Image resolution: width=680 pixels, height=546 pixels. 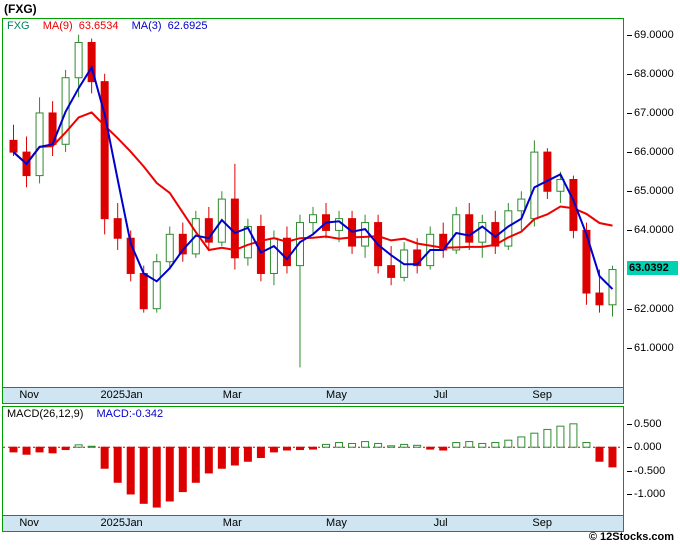 I want to click on price-axis-label: 66.0000, so click(x=650, y=152).